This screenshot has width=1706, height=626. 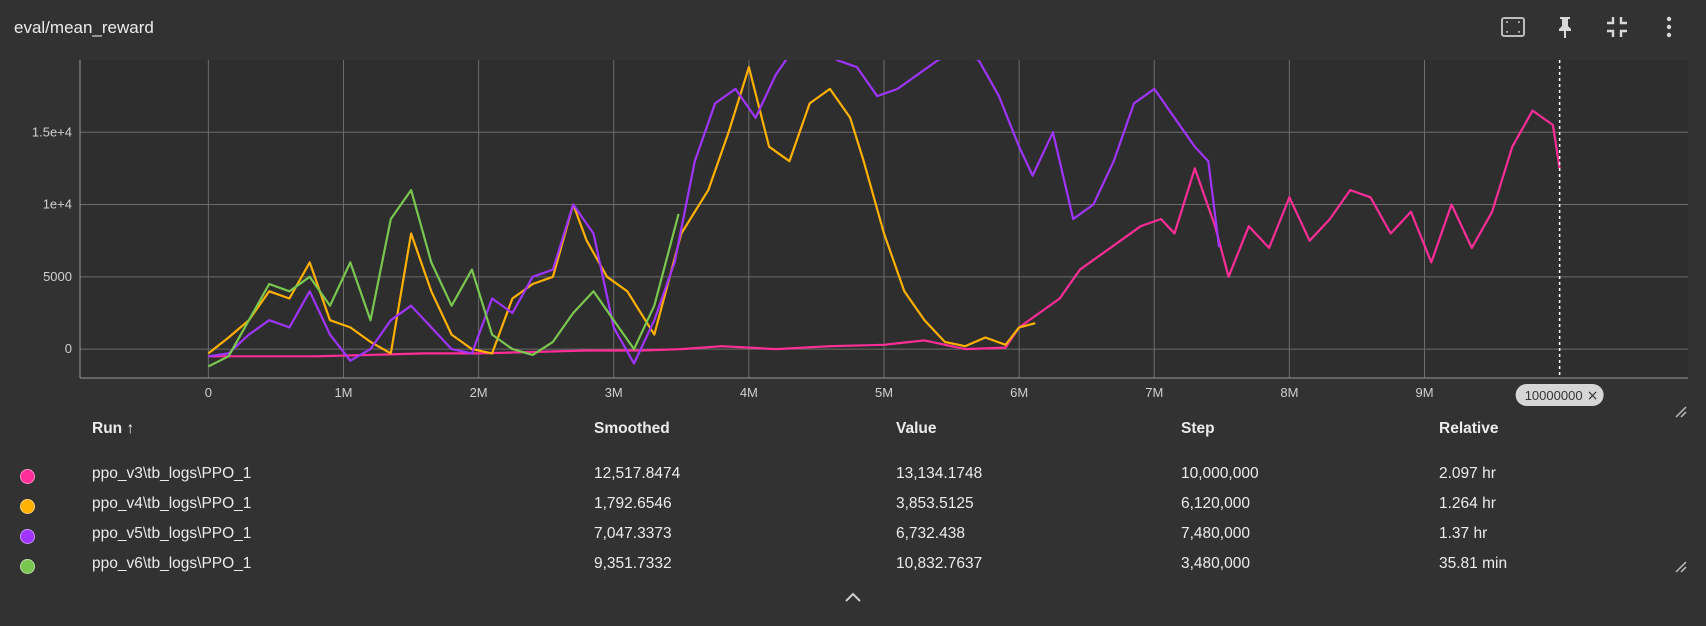 What do you see at coordinates (172, 503) in the screenshot?
I see `cell-run: ppo_v4\tb_logs\PPO_1` at bounding box center [172, 503].